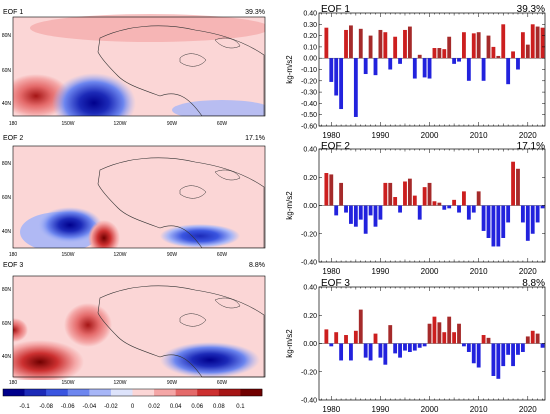 The height and width of the screenshot is (414, 550). What do you see at coordinates (68, 407) in the screenshot?
I see `colorbar-tick-label: -0.06` at bounding box center [68, 407].